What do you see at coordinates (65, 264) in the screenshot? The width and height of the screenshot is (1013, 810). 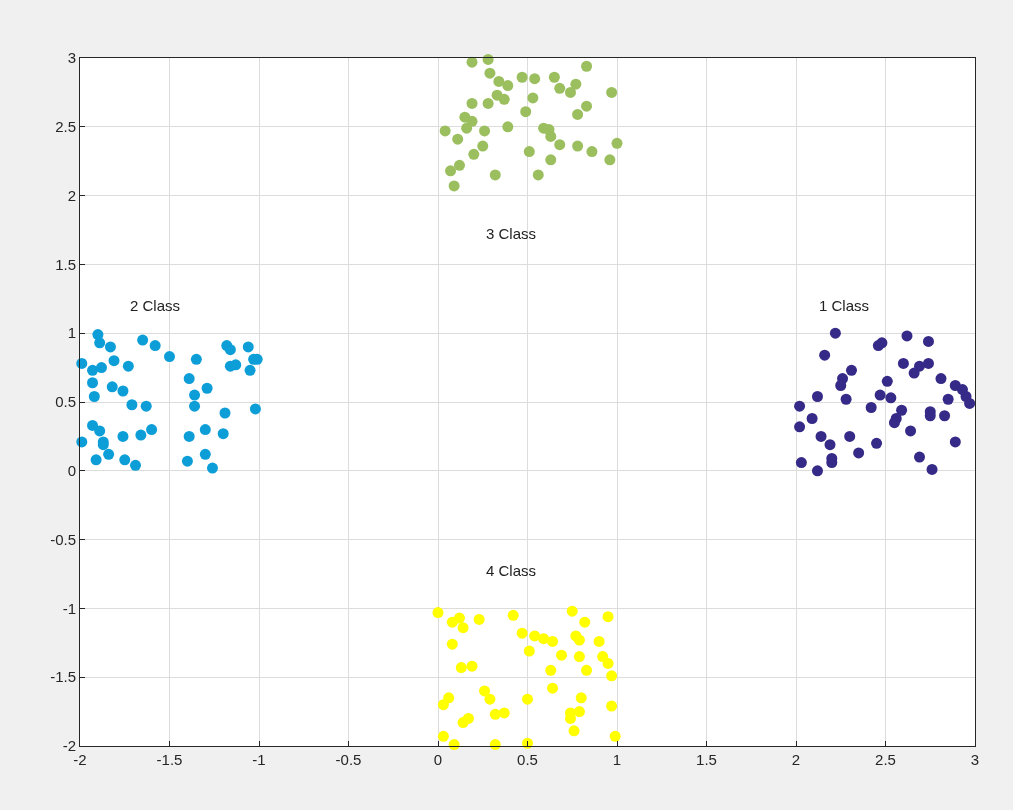 I see `y-tick-label: 1.5` at bounding box center [65, 264].